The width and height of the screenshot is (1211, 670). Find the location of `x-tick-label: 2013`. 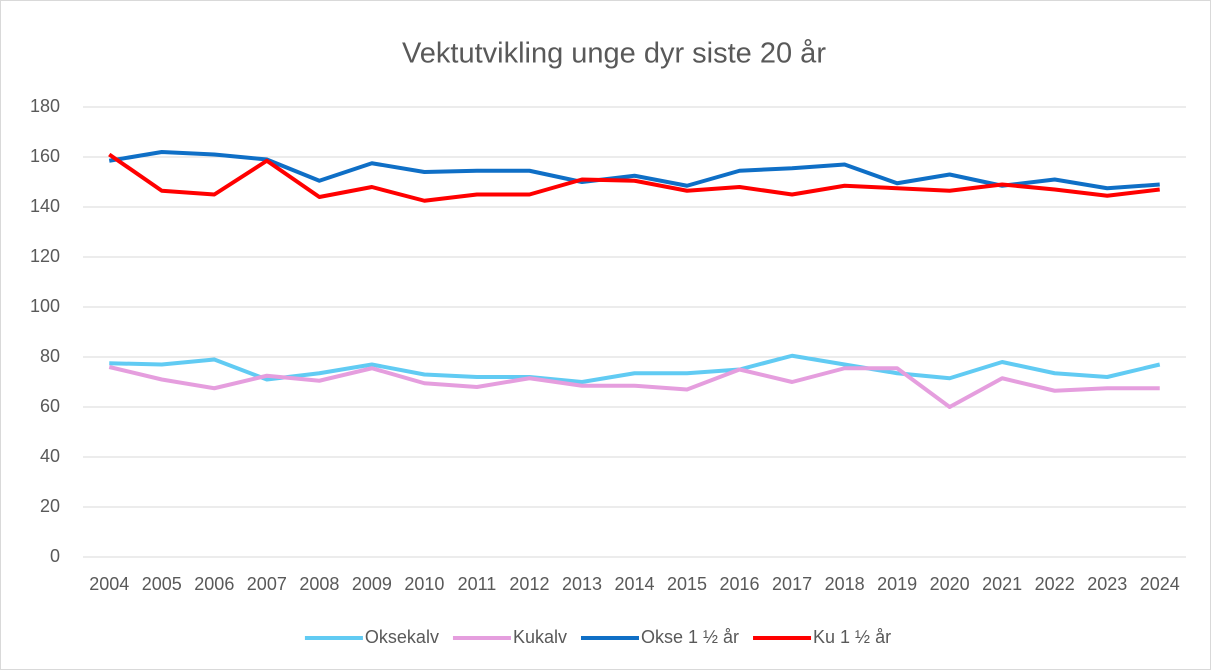

x-tick-label: 2013 is located at coordinates (582, 584).